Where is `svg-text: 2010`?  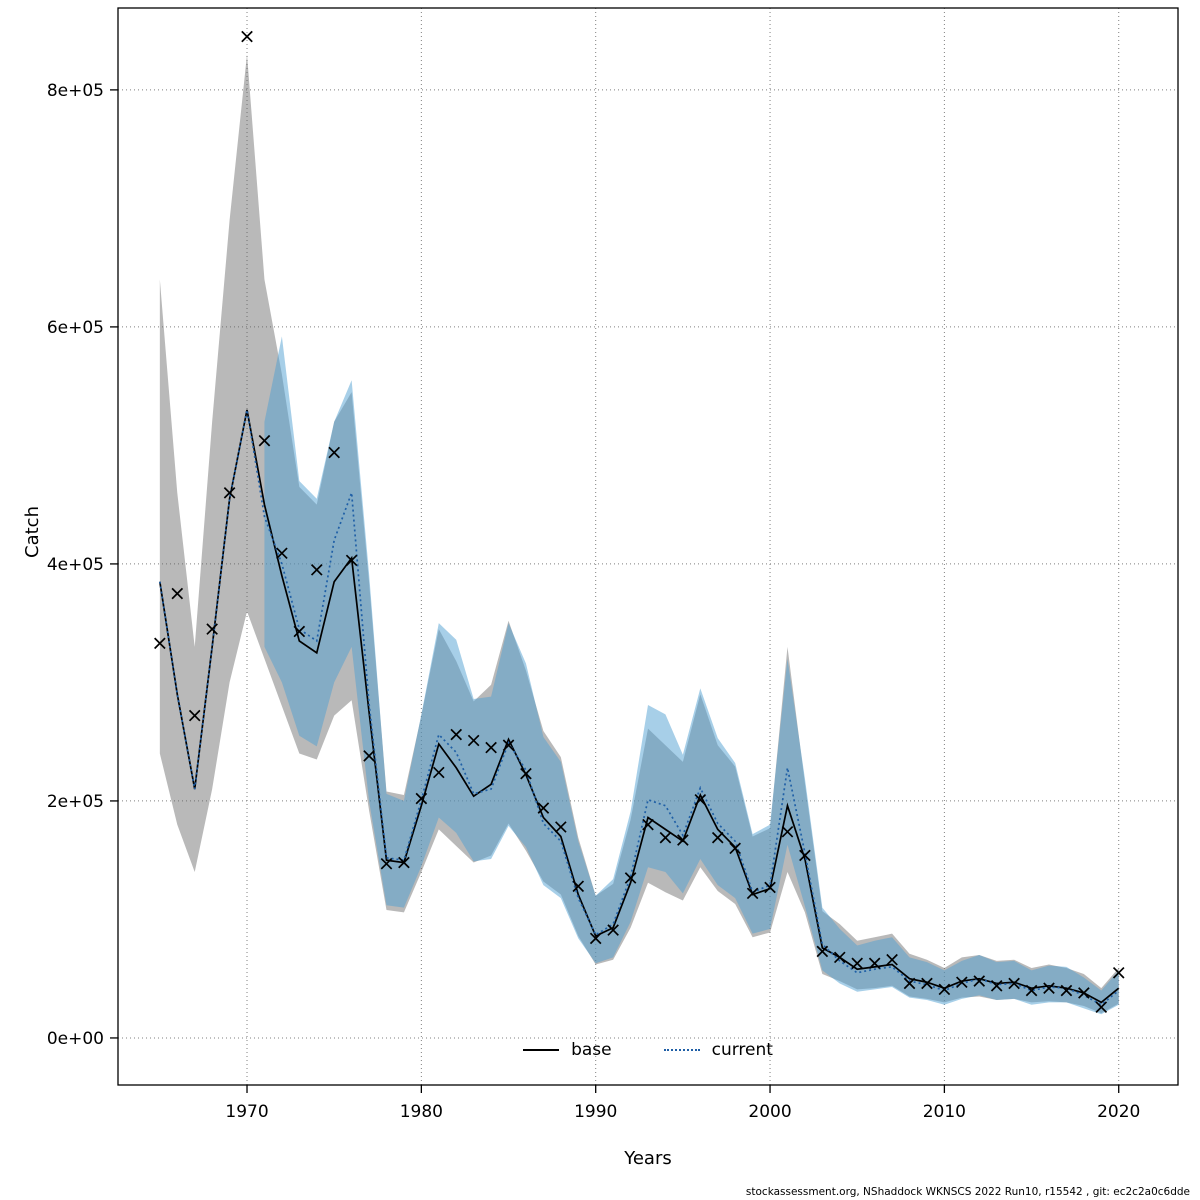 svg-text: 2010 is located at coordinates (944, 1112).